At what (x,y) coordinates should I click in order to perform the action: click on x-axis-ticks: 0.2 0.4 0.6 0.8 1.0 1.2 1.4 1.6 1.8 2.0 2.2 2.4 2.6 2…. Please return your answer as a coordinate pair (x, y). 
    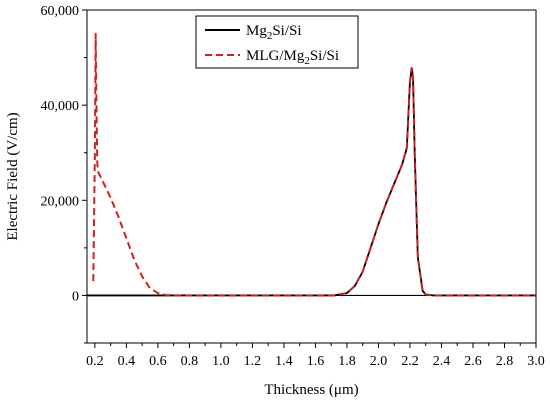
    Looking at the image, I should click on (315, 356).